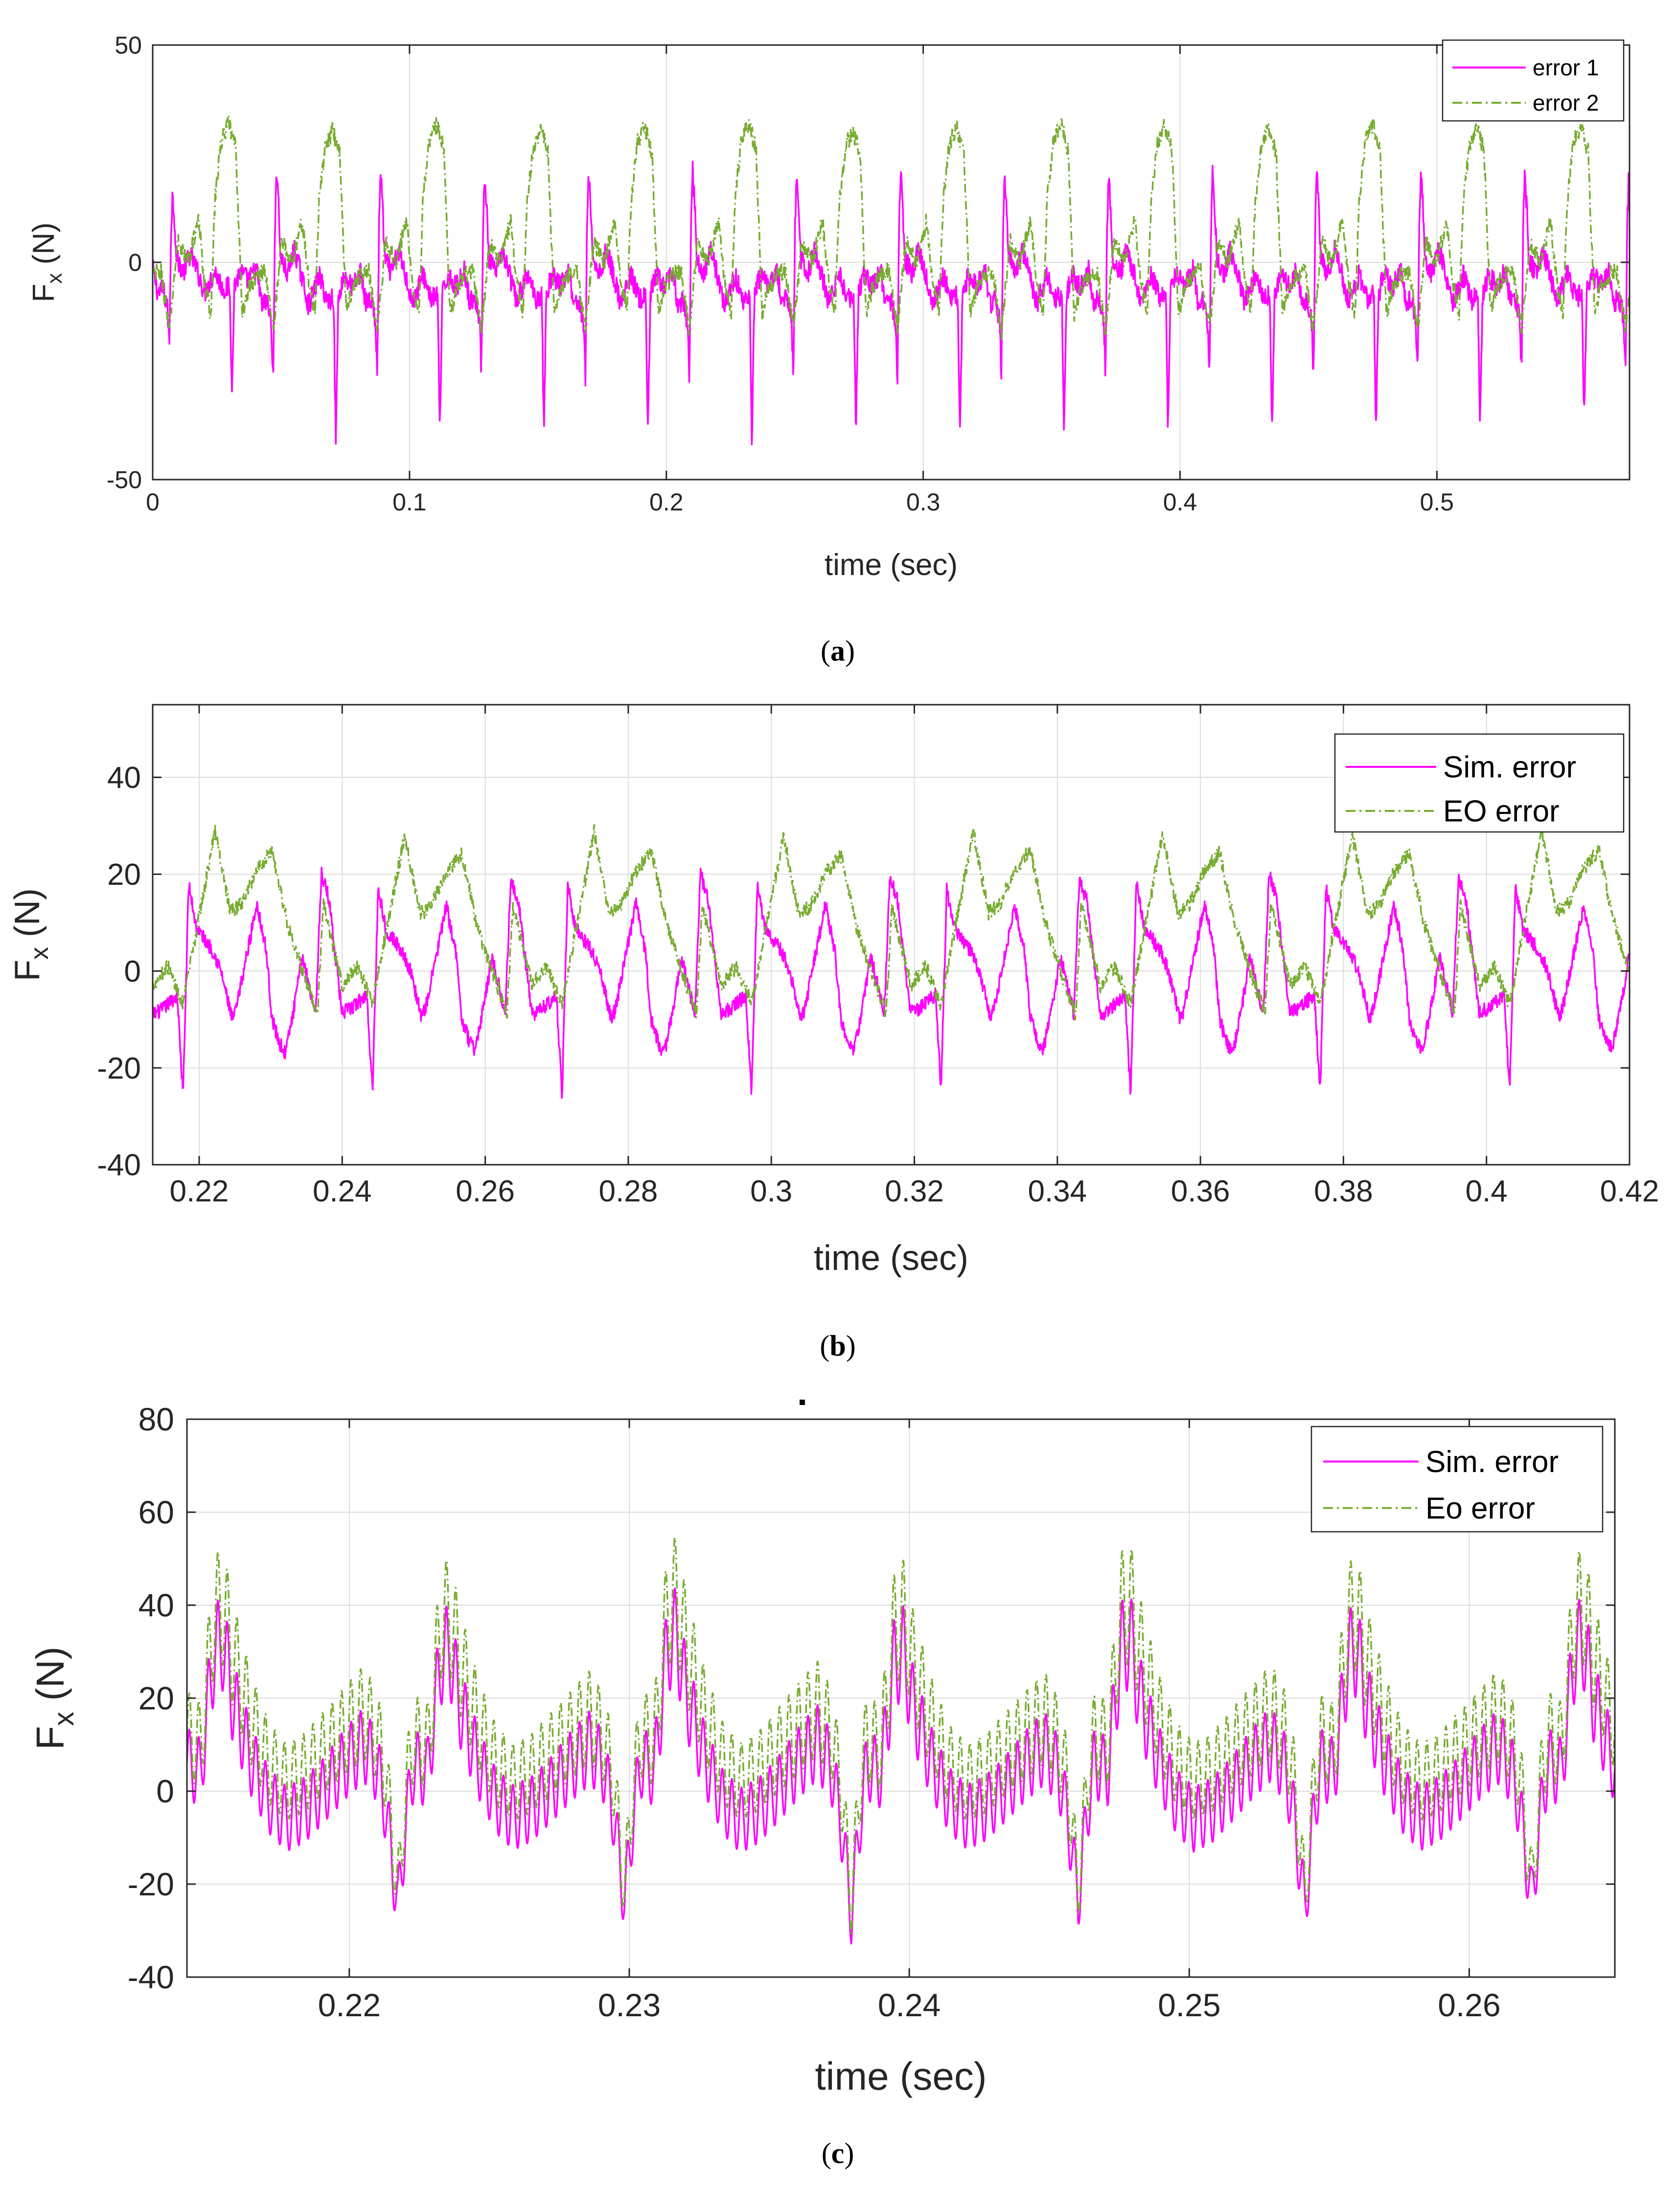 The width and height of the screenshot is (1676, 2212). I want to click on y-tick-label-b-2: 0, so click(132, 972).